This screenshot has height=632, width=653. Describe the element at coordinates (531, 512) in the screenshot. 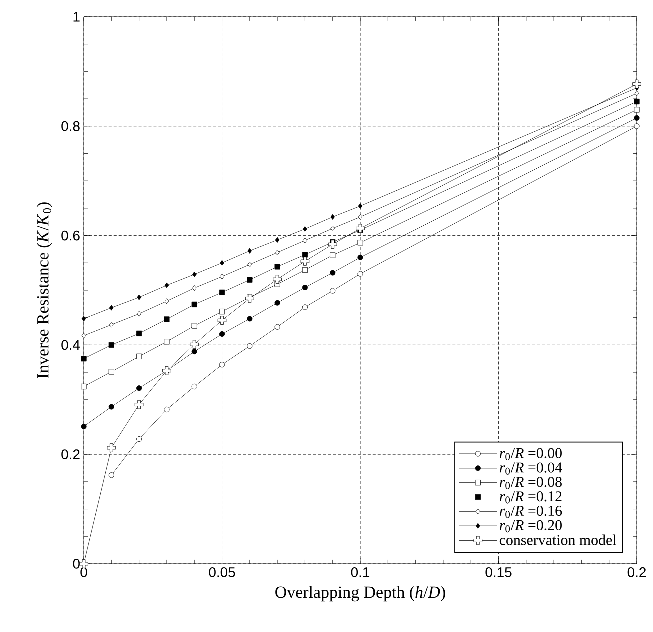

I see `legend-label: r$_{0}$/R =0.16` at that location.